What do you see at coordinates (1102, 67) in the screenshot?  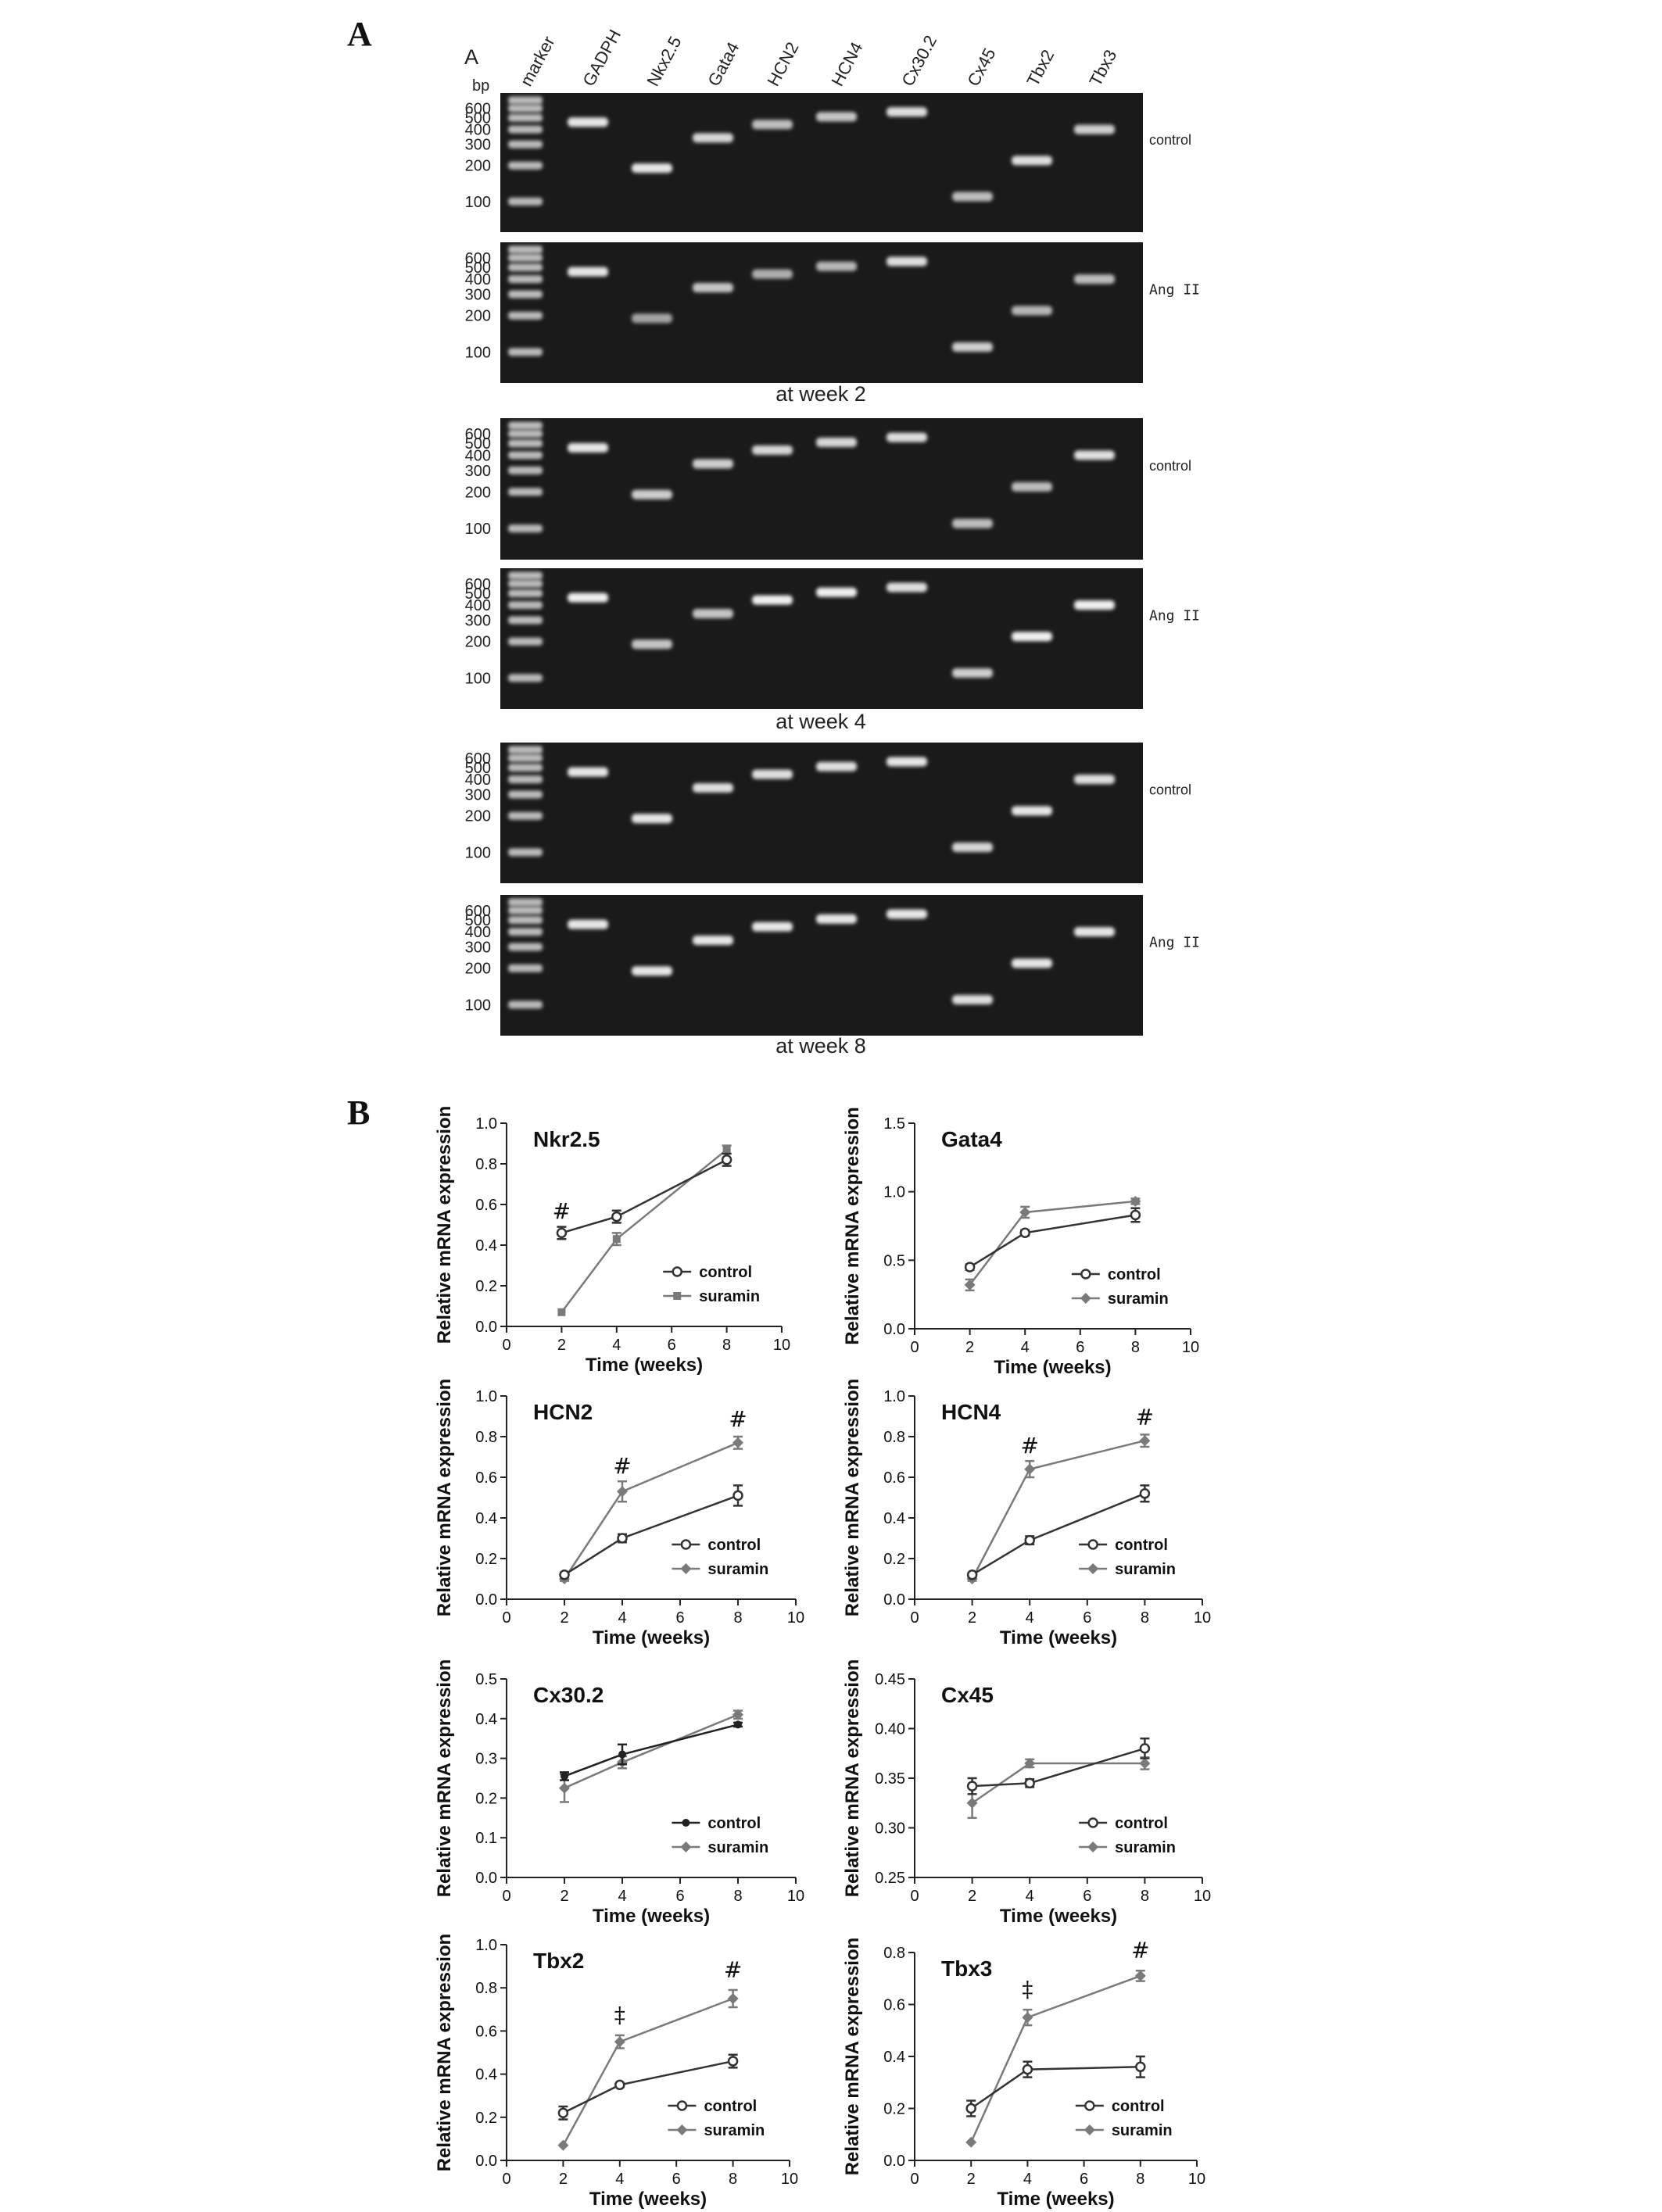 I see `lane-label-Tbx3: Tbx3` at bounding box center [1102, 67].